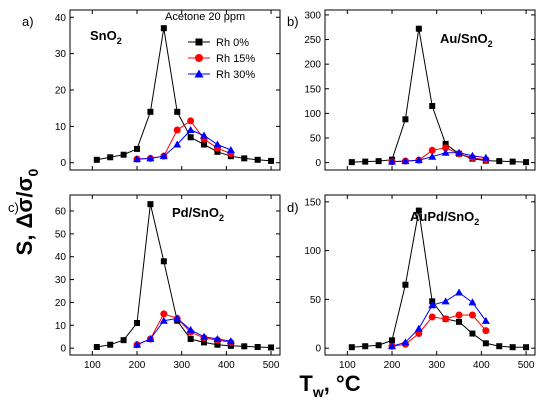 Image resolution: width=550 pixels, height=408 pixels. I want to click on panel-a-y-tick-label: 20, so click(61, 91).